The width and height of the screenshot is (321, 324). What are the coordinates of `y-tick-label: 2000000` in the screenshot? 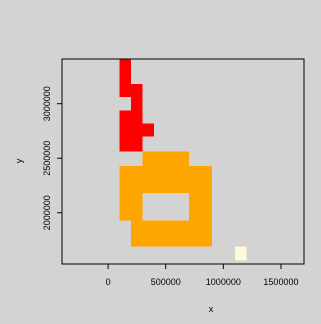 It's located at (47, 212).